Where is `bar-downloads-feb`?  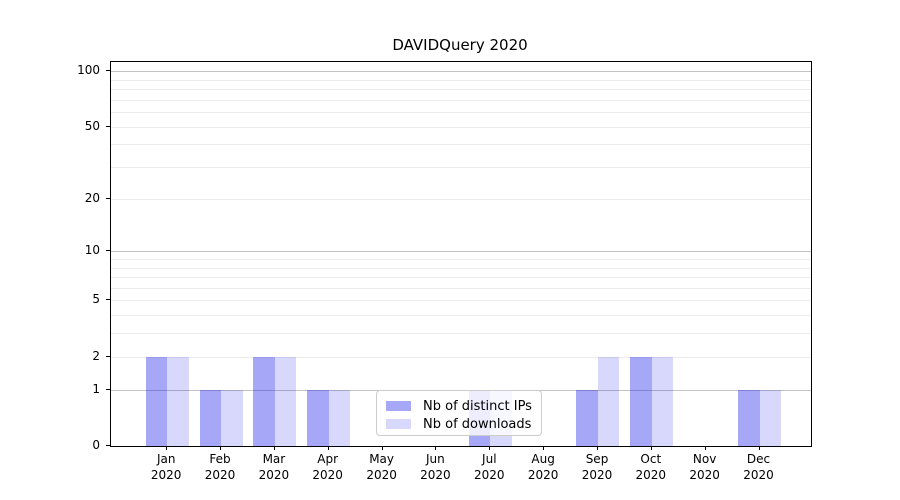
bar-downloads-feb is located at coordinates (232, 417).